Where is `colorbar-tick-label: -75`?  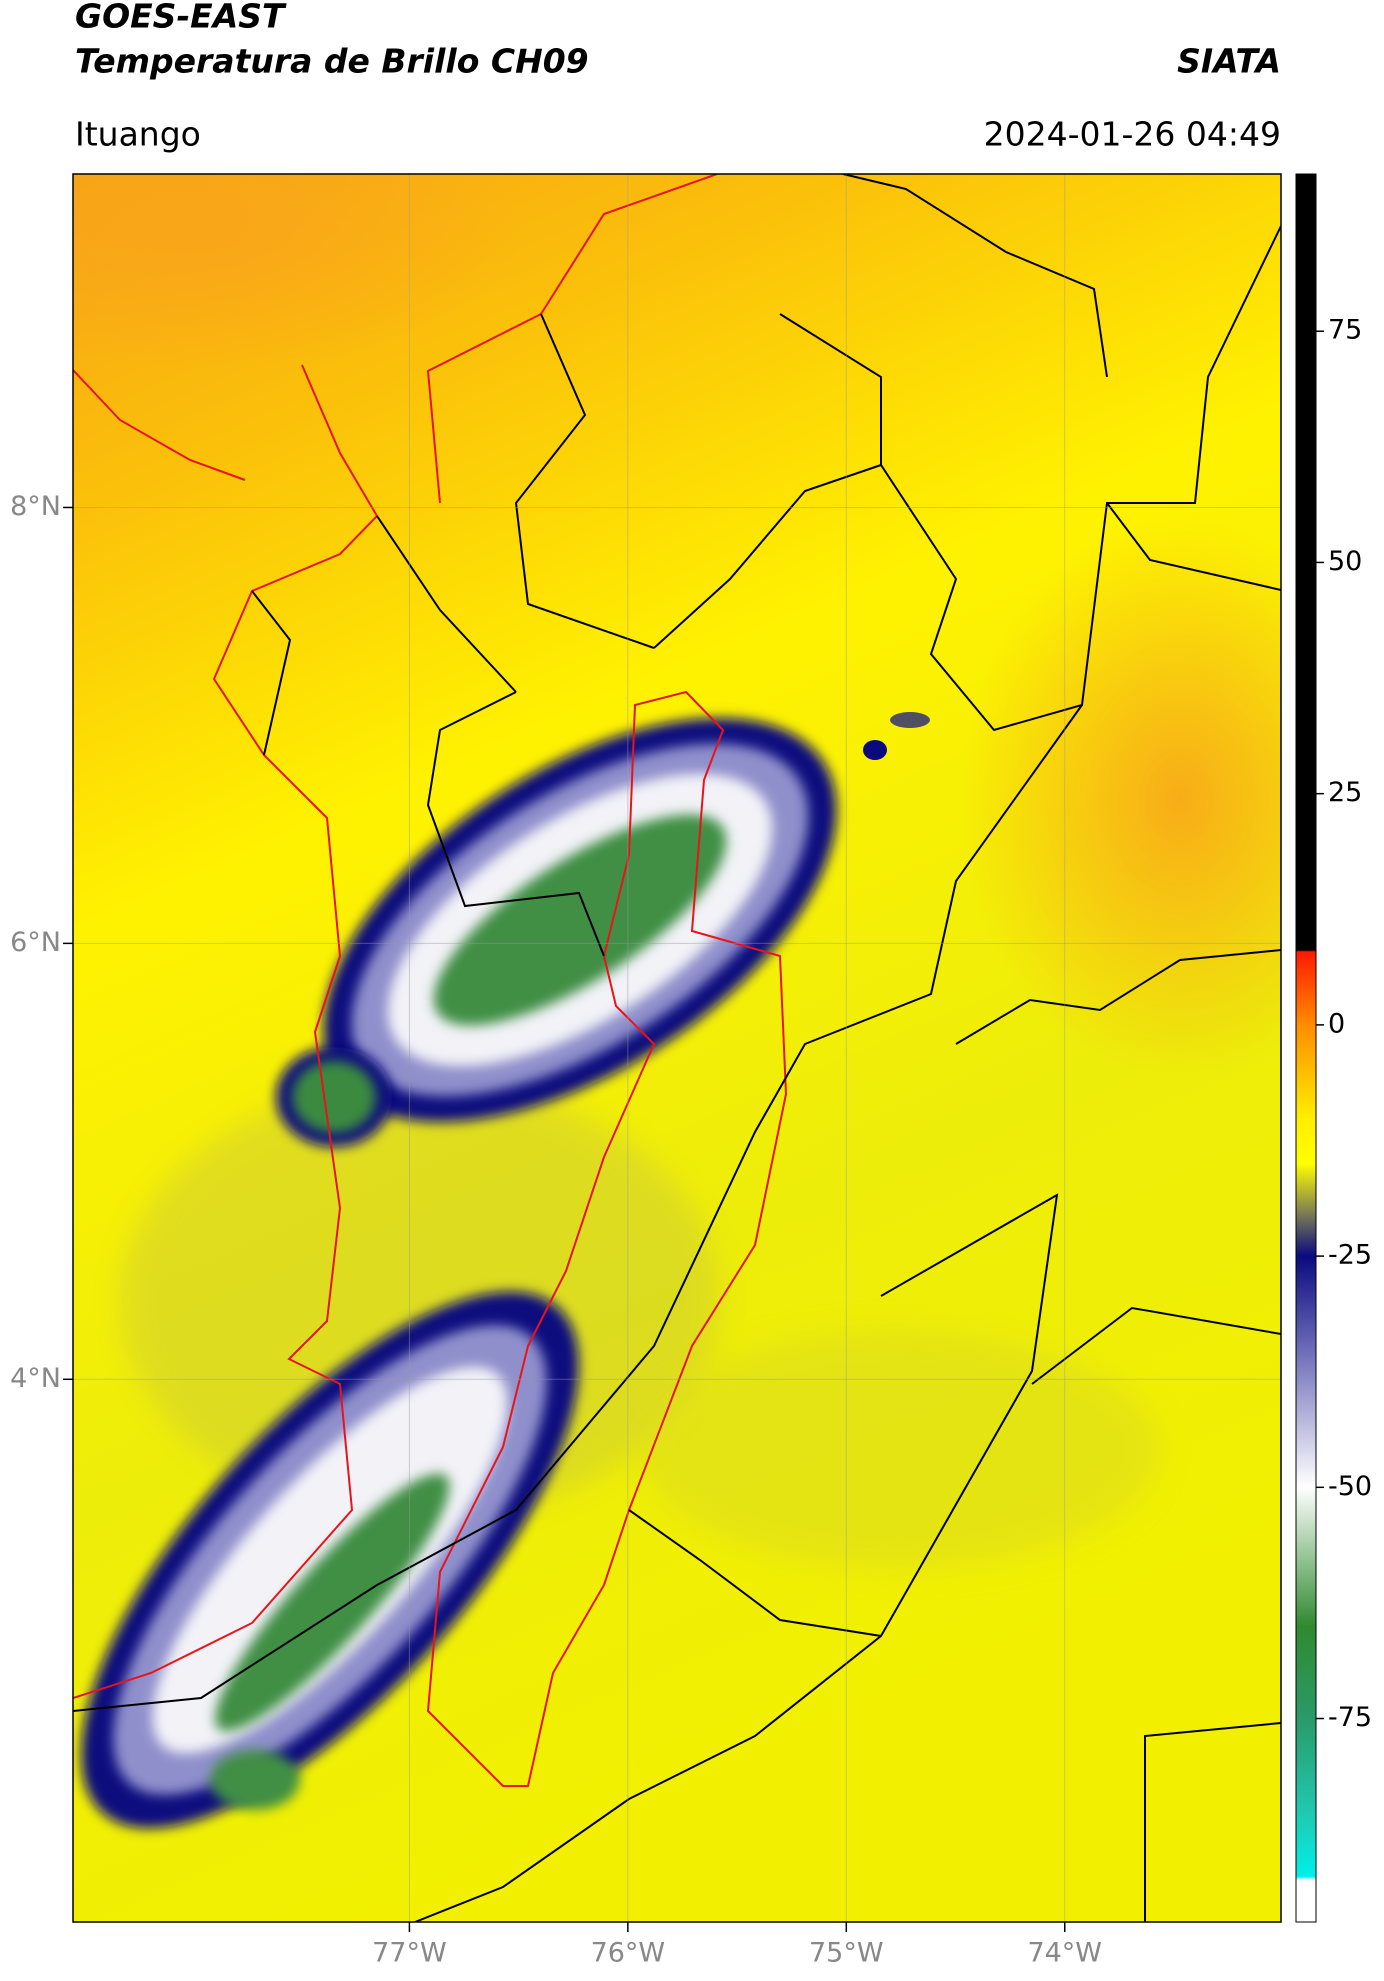
colorbar-tick-label: -75 is located at coordinates (1350, 1717).